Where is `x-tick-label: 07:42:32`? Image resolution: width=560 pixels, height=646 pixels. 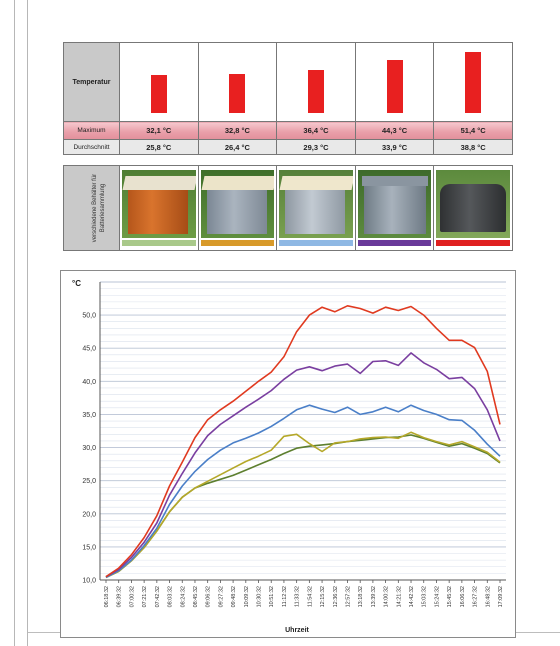 x-tick-label: 07:42:32 is located at coordinates (158, 596).